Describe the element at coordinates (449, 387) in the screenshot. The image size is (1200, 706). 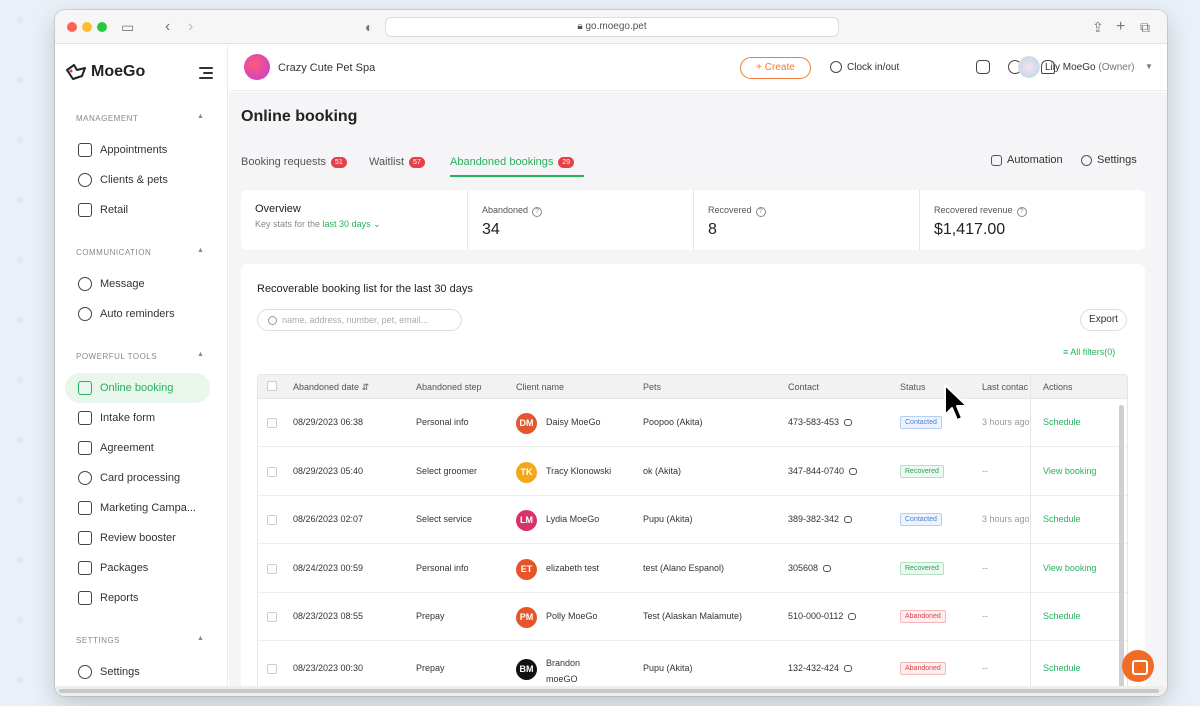
I see `column-header-abandoned-step: Abandoned step` at that location.